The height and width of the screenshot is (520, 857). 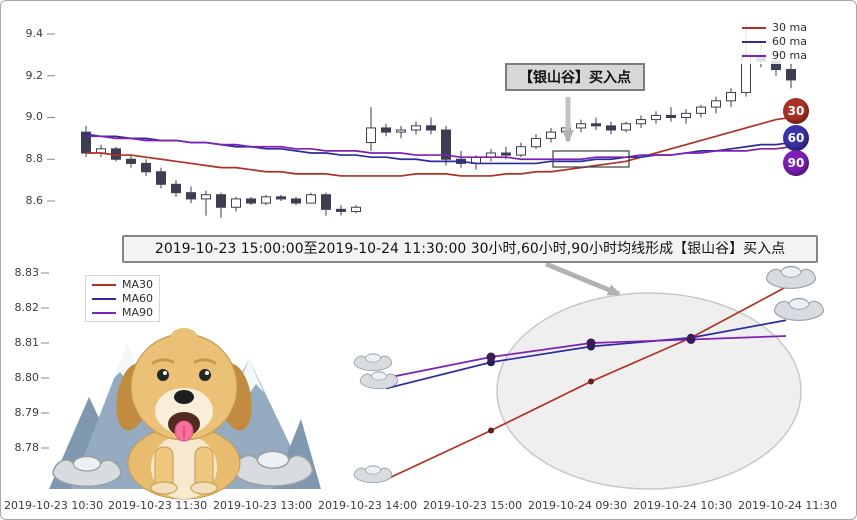 I want to click on legend-top-chart: 30 ma 60 ma 90 ma, so click(x=774, y=41).